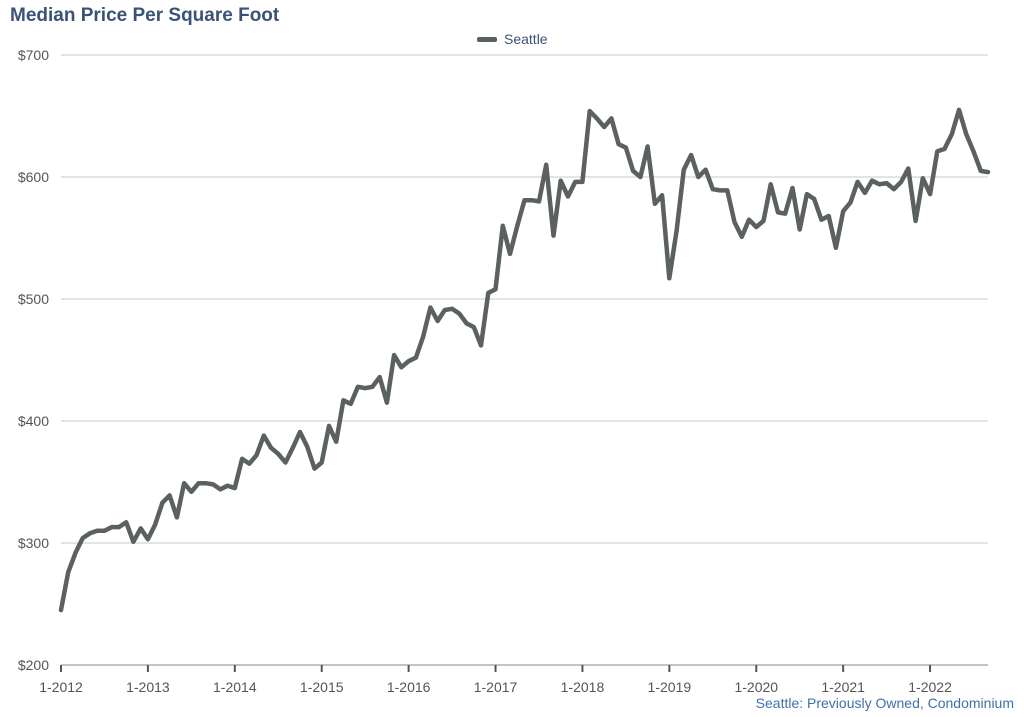 Image resolution: width=1024 pixels, height=717 pixels. What do you see at coordinates (235, 687) in the screenshot?
I see `x-tick-label: 1-2014` at bounding box center [235, 687].